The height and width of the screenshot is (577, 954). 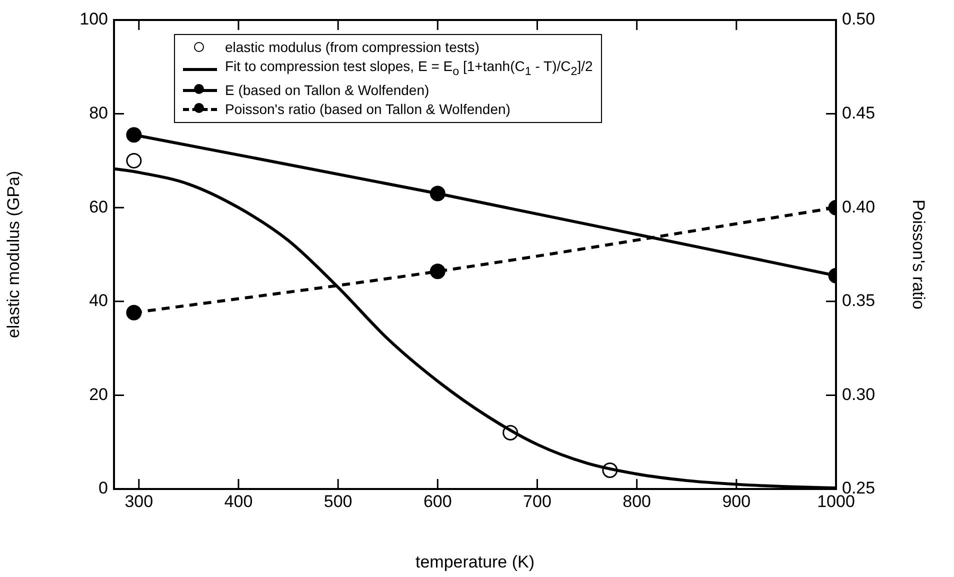 What do you see at coordinates (327, 90) in the screenshot?
I see `legend-label: E (based on Tallon & Wolfenden)` at bounding box center [327, 90].